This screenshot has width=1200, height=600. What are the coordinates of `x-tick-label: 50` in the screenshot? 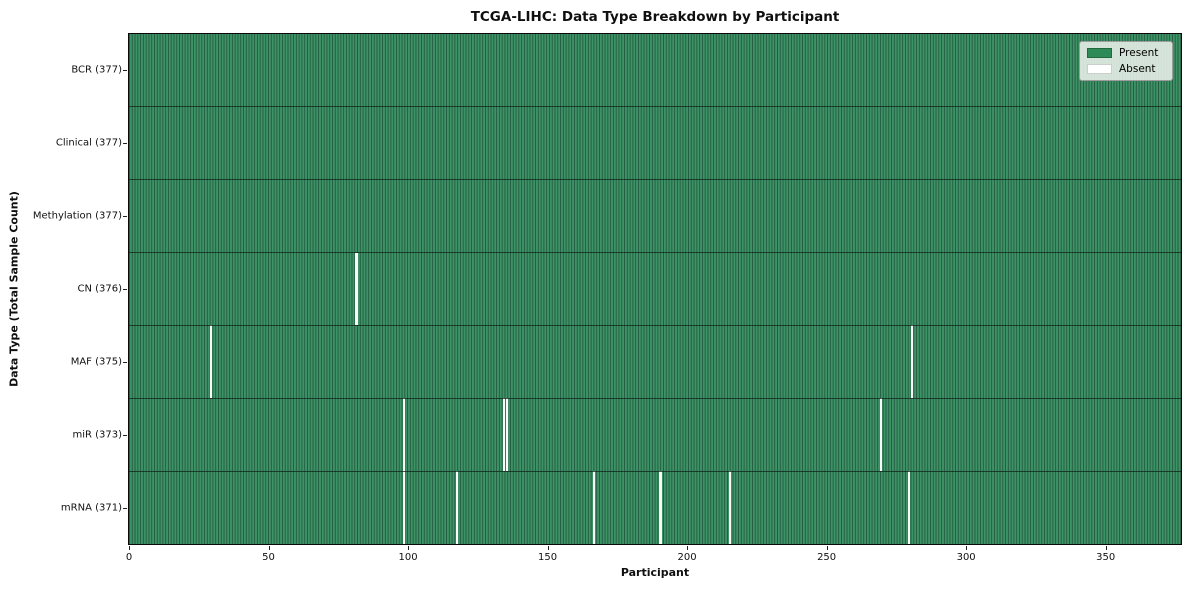 It's located at (268, 557).